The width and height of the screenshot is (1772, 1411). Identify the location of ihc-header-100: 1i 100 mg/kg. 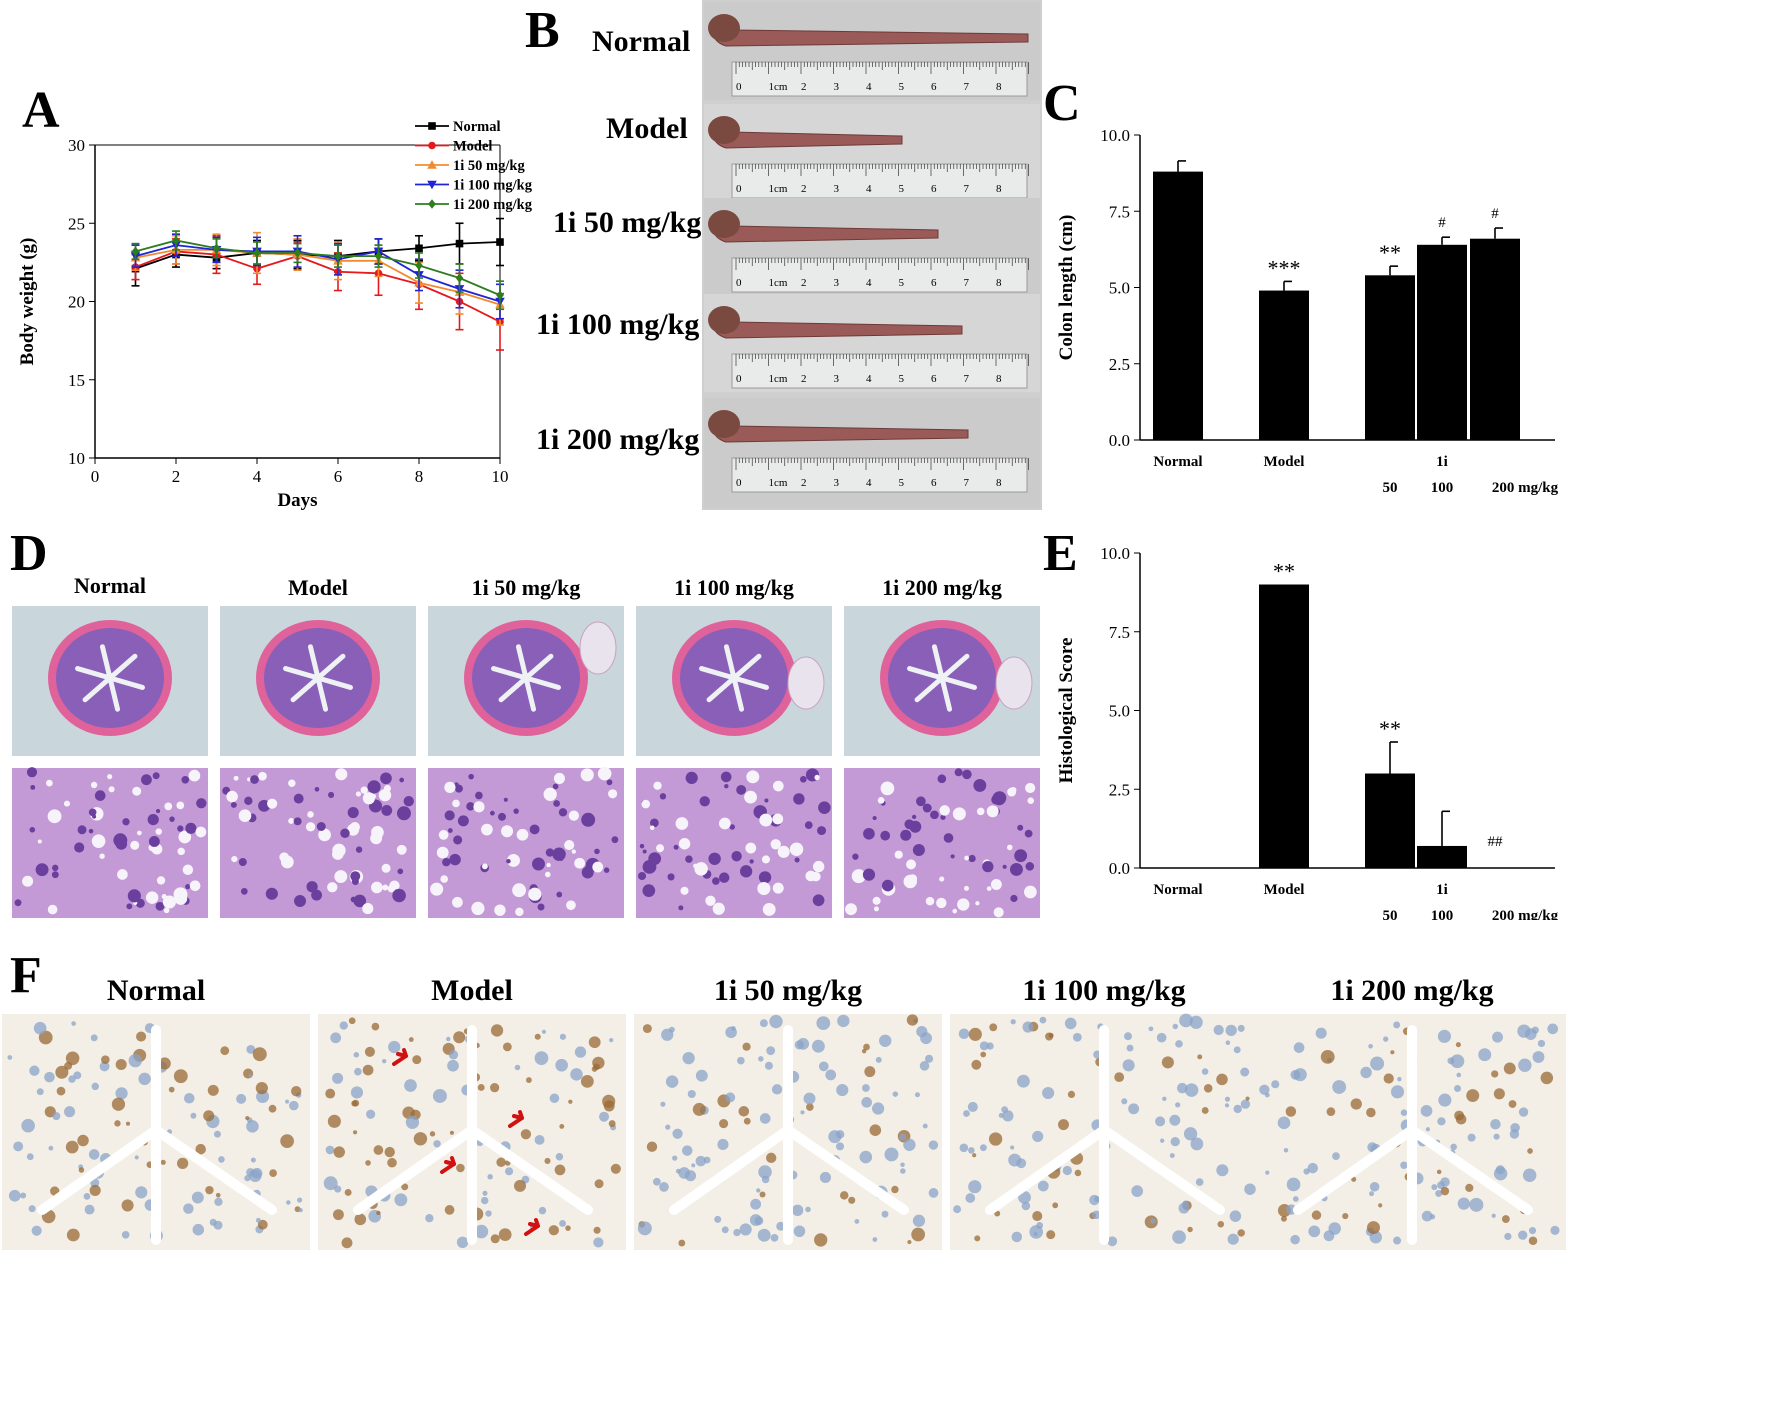
(1104, 990).